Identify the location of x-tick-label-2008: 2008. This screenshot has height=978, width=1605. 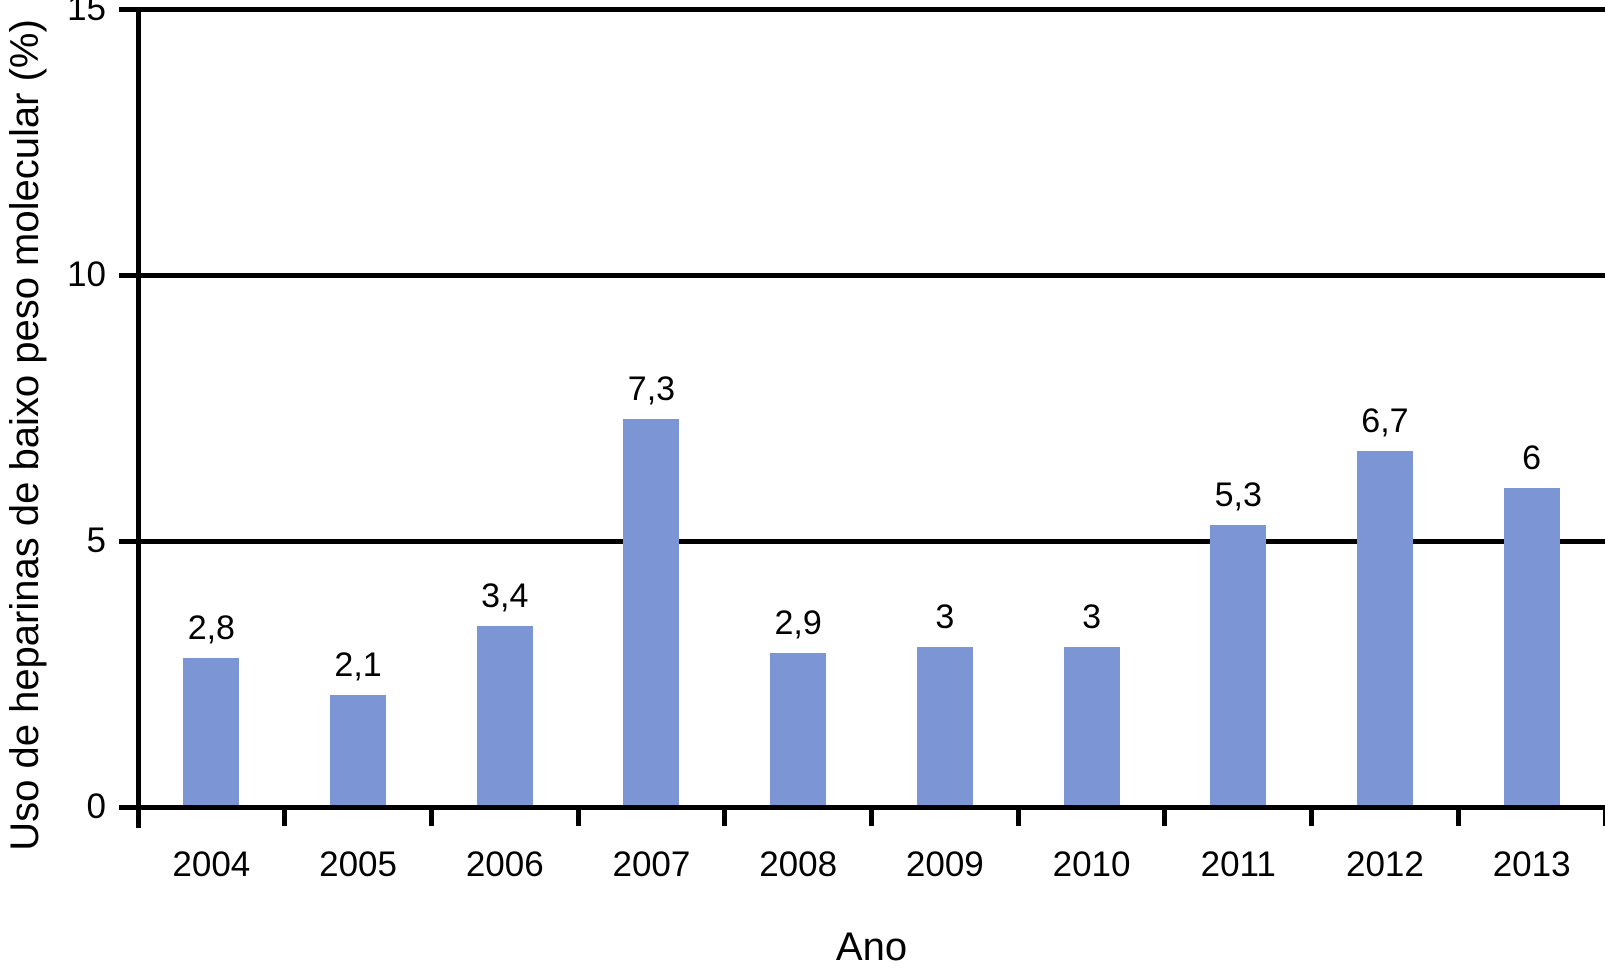
(798, 864).